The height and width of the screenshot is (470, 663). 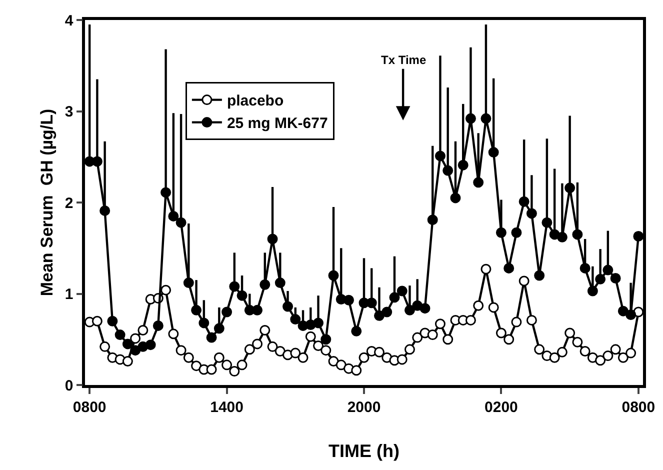 What do you see at coordinates (403, 60) in the screenshot?
I see `annotation: Tx Time` at bounding box center [403, 60].